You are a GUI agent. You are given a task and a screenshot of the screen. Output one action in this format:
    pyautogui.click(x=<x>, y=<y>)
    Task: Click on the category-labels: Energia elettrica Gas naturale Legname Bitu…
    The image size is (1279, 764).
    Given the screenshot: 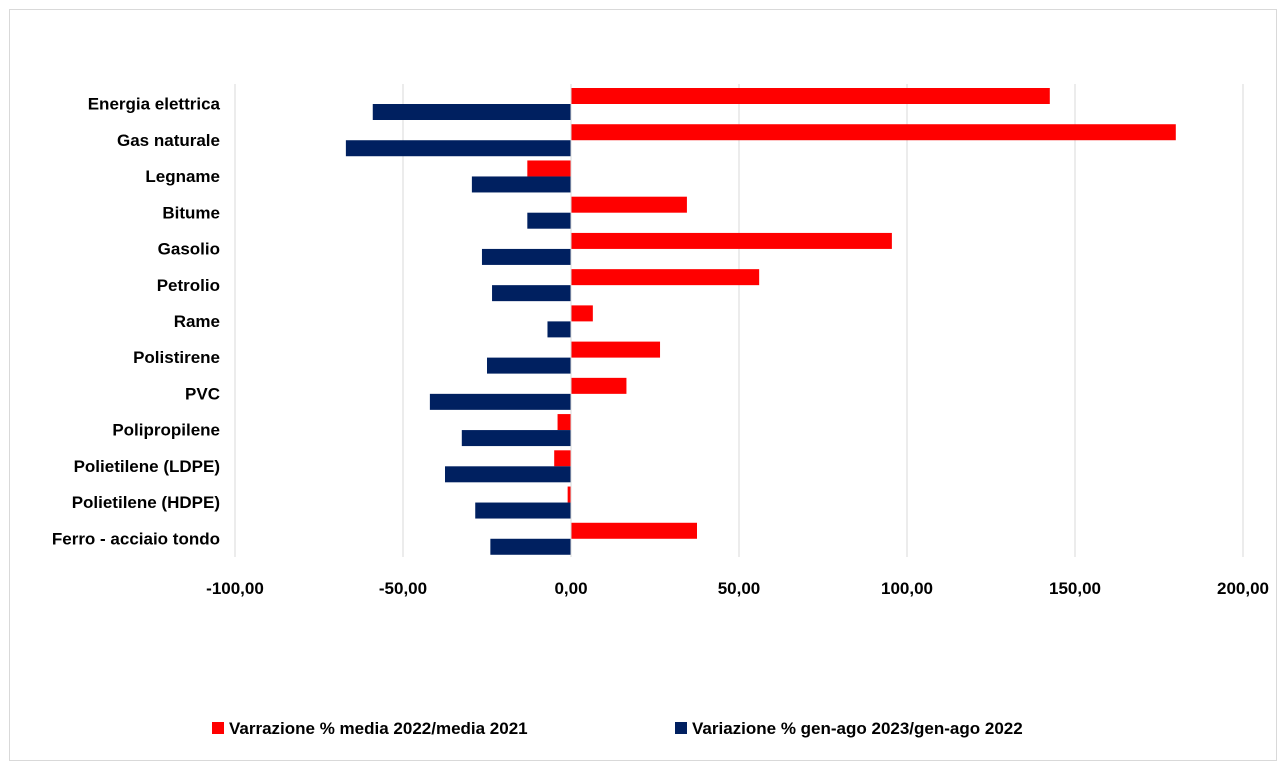 What is the action you would take?
    pyautogui.click(x=136, y=322)
    